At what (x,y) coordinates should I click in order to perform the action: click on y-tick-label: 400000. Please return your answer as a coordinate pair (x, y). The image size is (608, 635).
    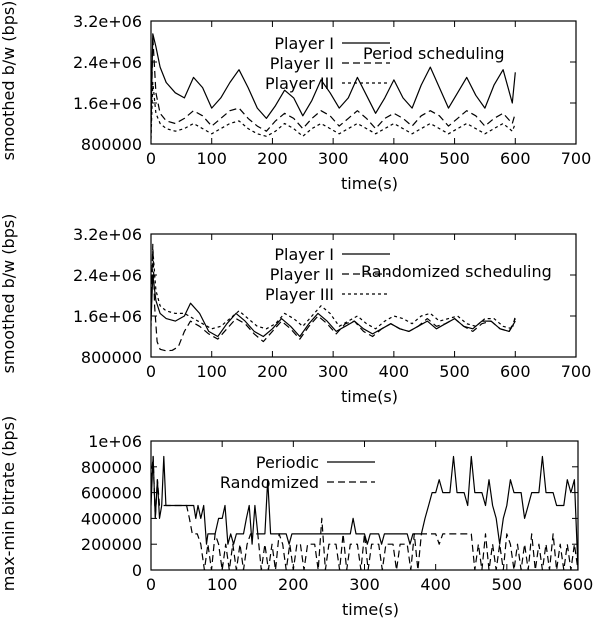
    Looking at the image, I should click on (111, 518).